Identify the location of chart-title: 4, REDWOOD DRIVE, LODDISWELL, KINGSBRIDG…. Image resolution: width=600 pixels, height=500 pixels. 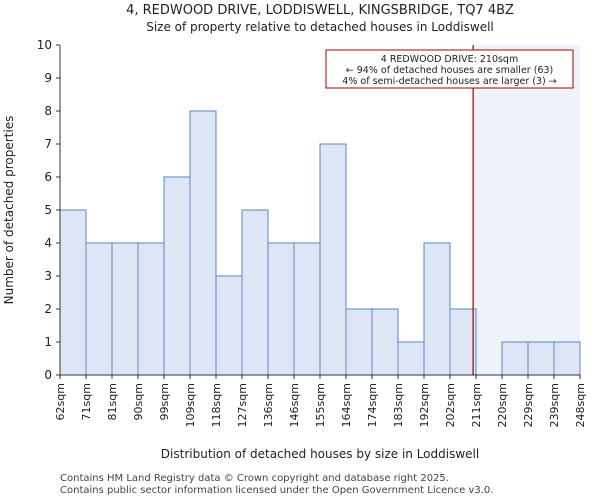
(320, 10).